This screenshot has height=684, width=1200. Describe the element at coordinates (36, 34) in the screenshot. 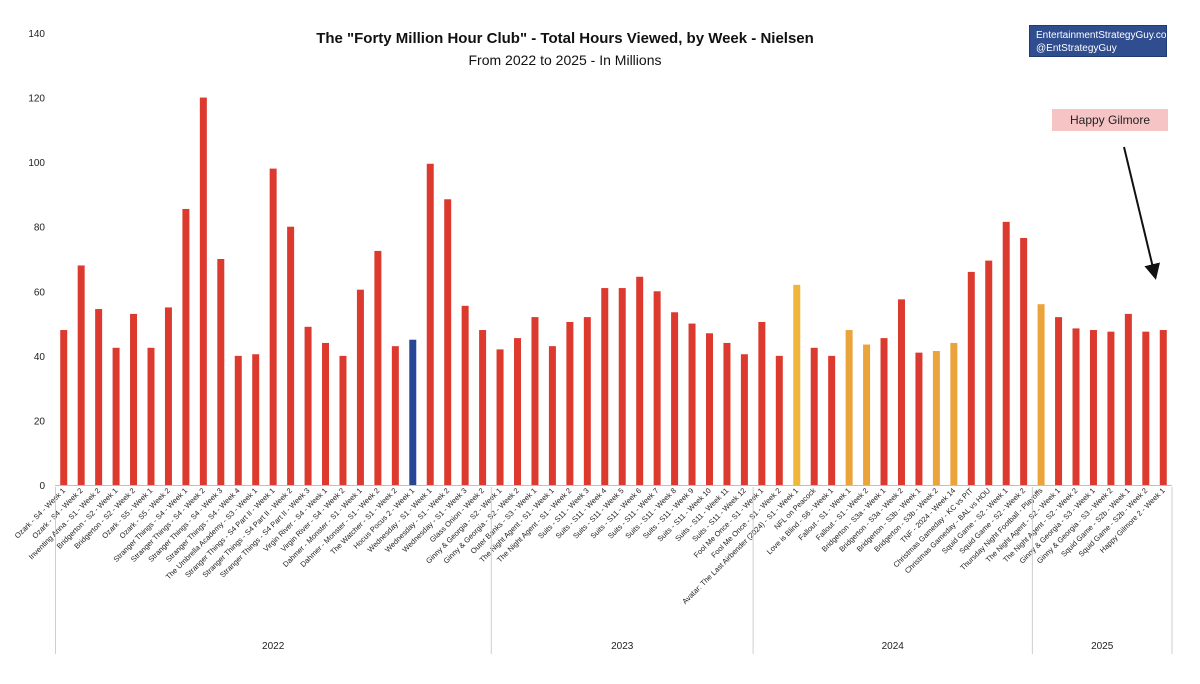

I see `y-tick-label: 140` at that location.